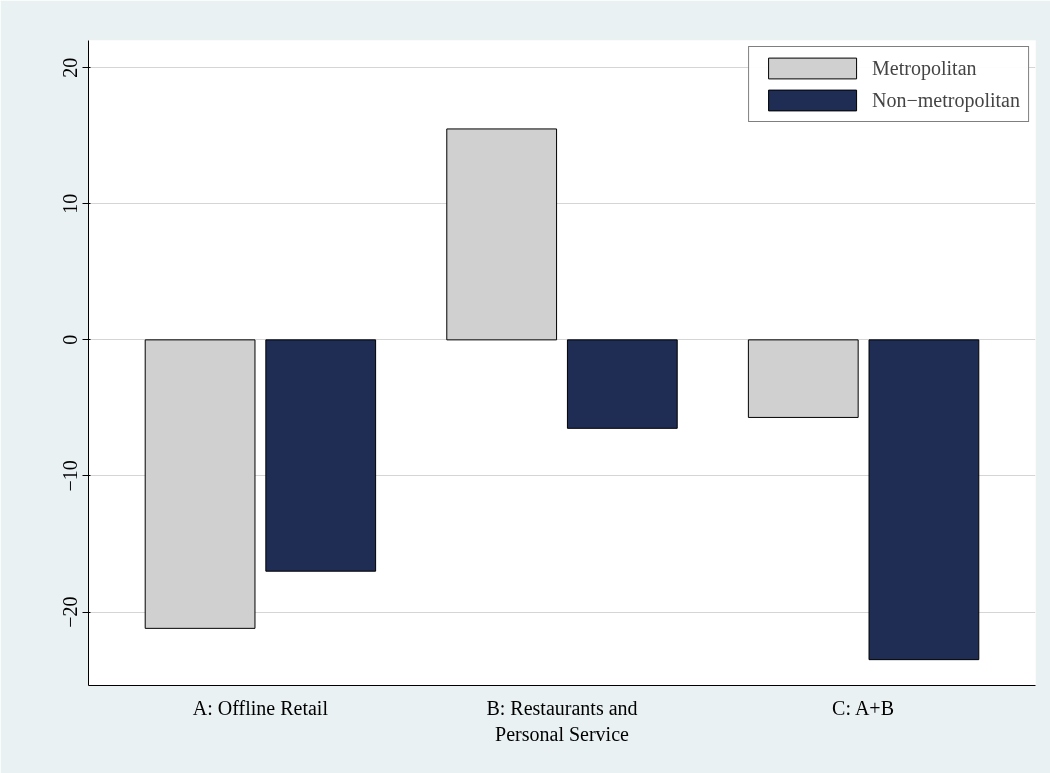 The height and width of the screenshot is (773, 1050). What do you see at coordinates (70, 67) in the screenshot?
I see `y-tick-label: 20` at bounding box center [70, 67].